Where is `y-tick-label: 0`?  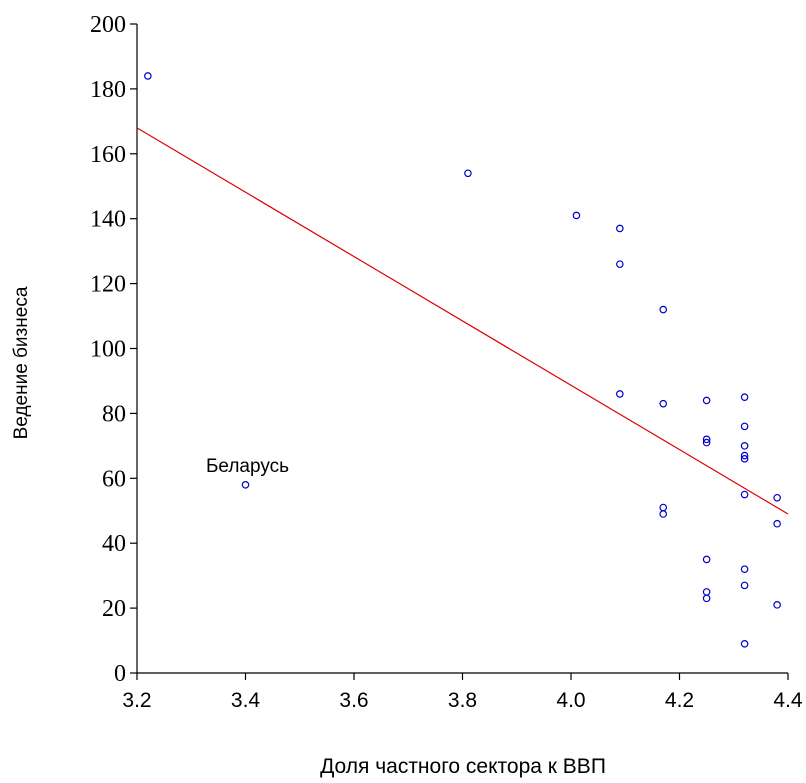
y-tick-label: 0 is located at coordinates (120, 674).